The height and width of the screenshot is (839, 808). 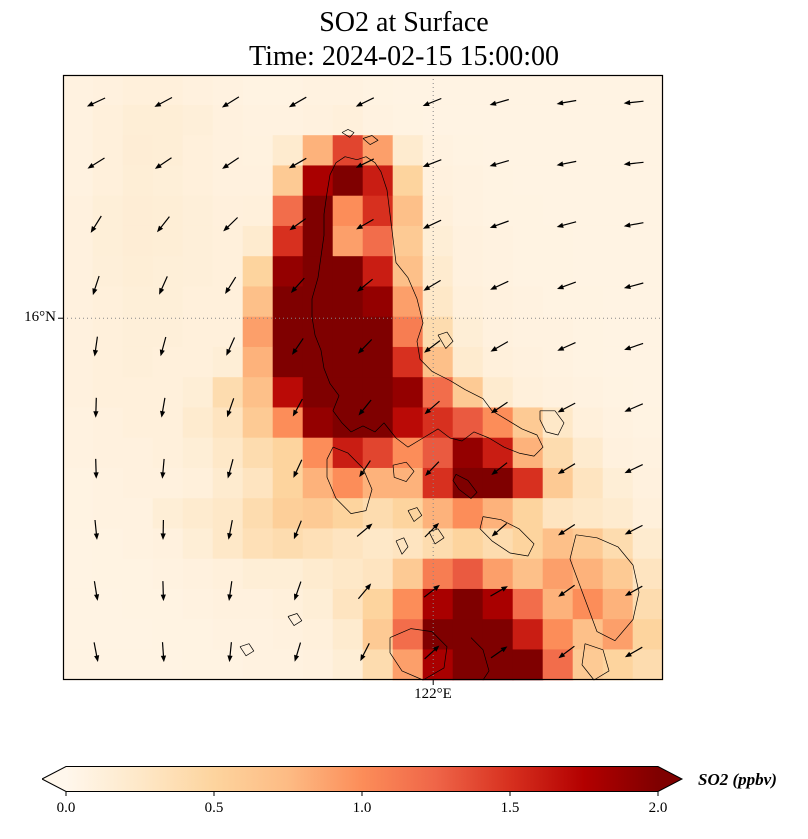 I want to click on colorbar-tick-4: 2.0, so click(x=658, y=808).